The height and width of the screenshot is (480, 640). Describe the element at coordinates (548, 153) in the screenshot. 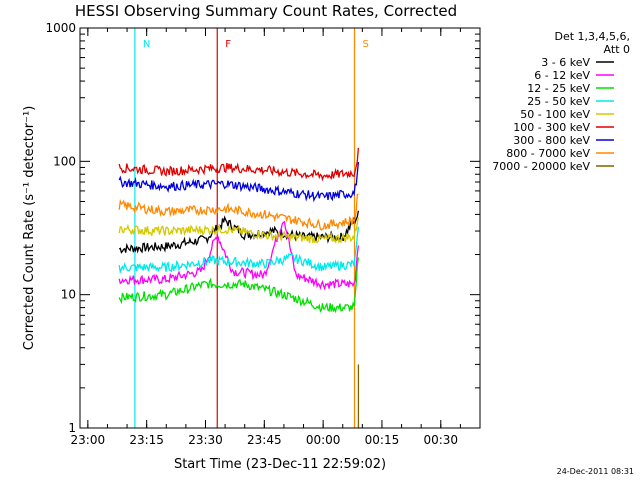

I see `legend-label-7: 800 - 7000 keV` at that location.